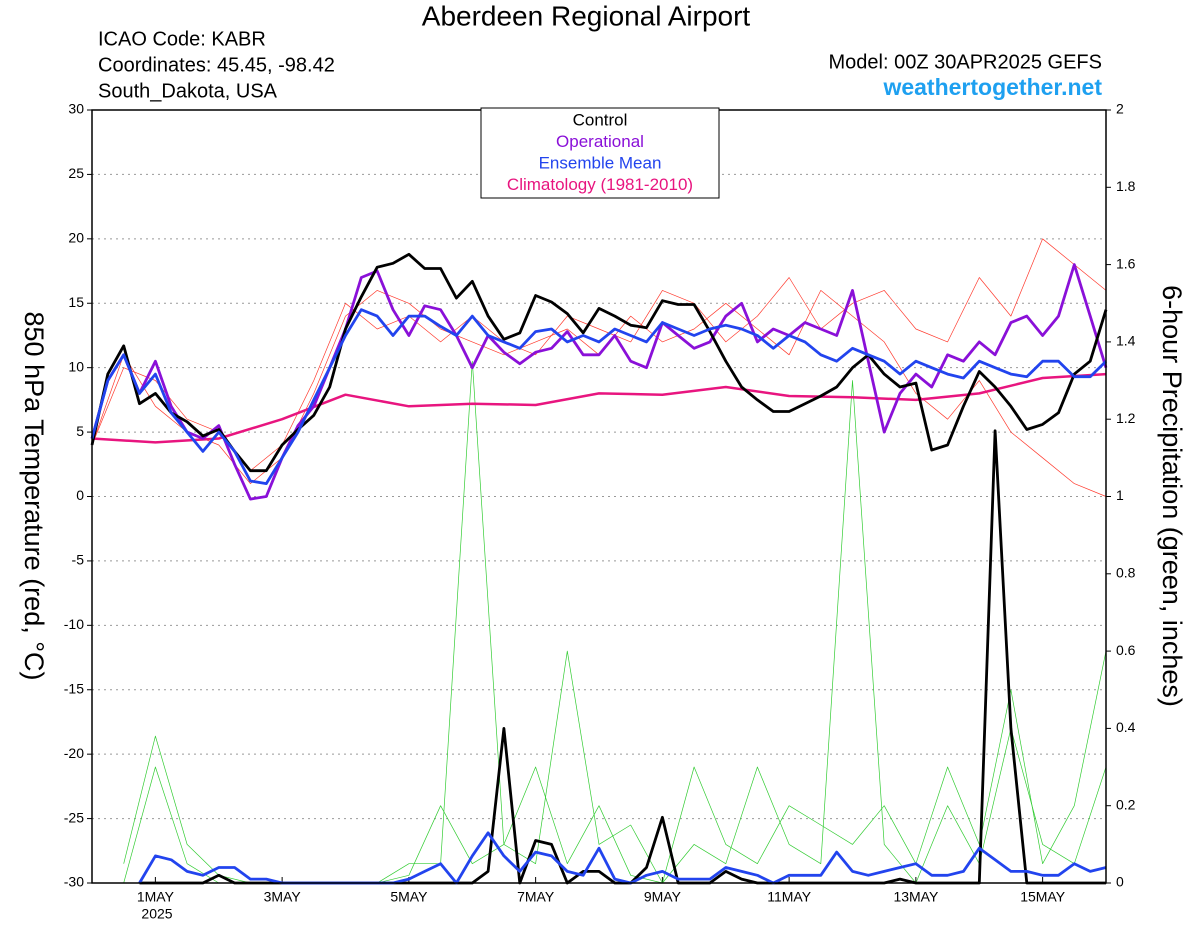 This screenshot has width=1200, height=927. What do you see at coordinates (182, 39) in the screenshot?
I see `info-line: ICAO Code: KABR` at bounding box center [182, 39].